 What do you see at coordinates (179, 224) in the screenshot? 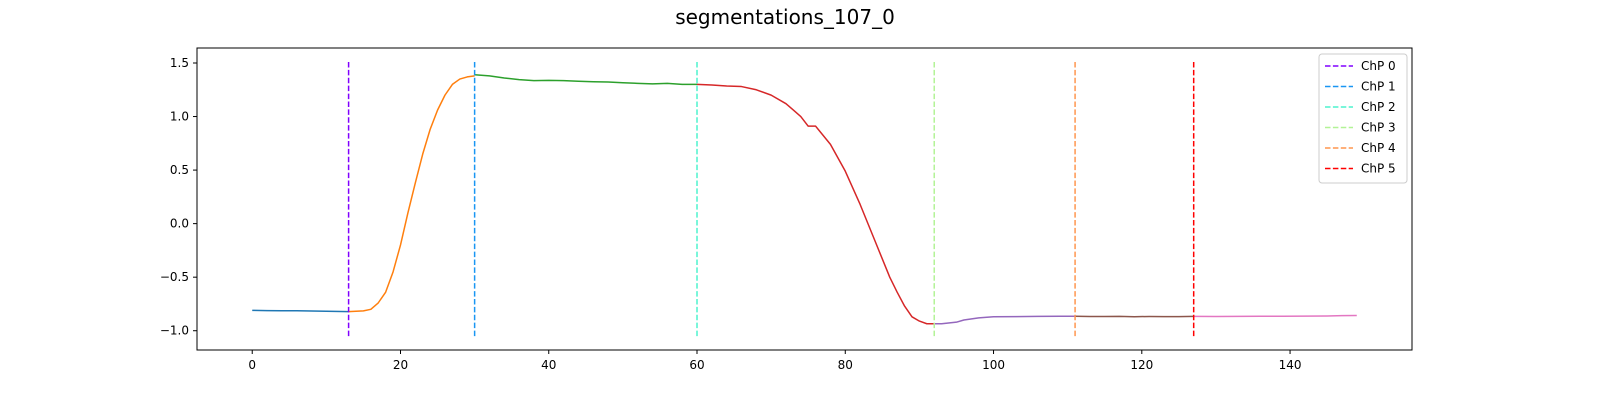
I see `y-tick-label-2: 0.0` at bounding box center [179, 224].